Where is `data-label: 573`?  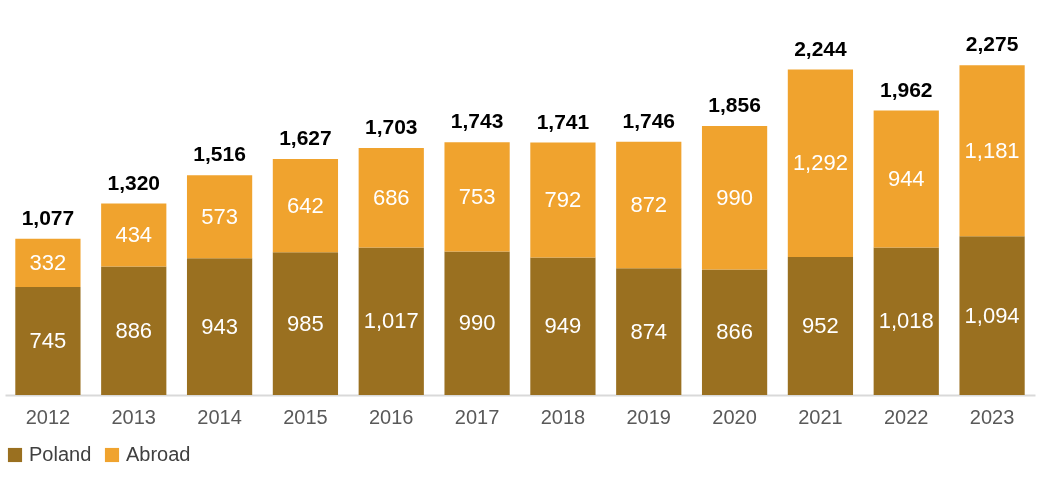
data-label: 573 is located at coordinates (219, 216).